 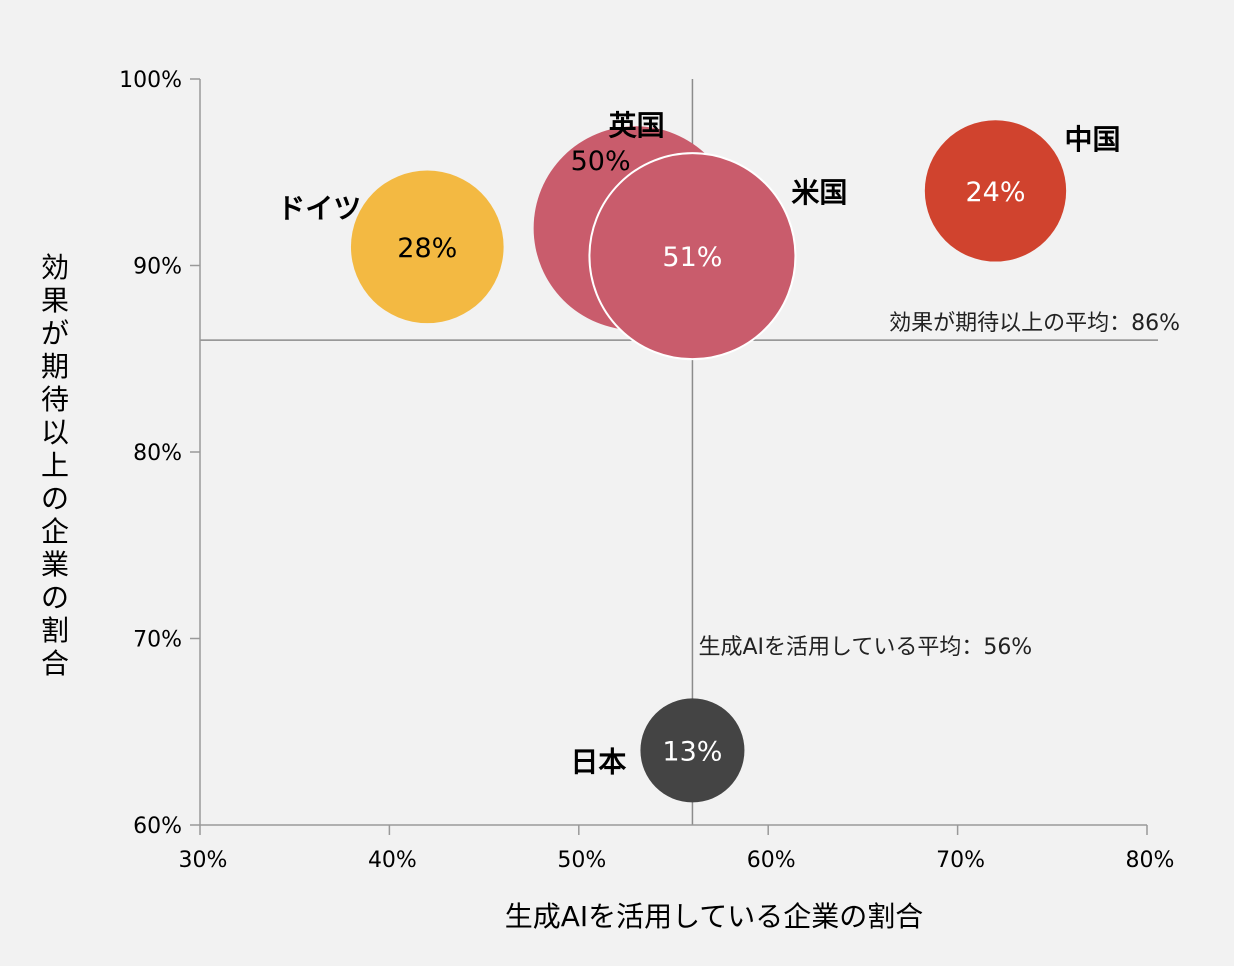 I want to click on country-label: 英国, so click(x=637, y=125).